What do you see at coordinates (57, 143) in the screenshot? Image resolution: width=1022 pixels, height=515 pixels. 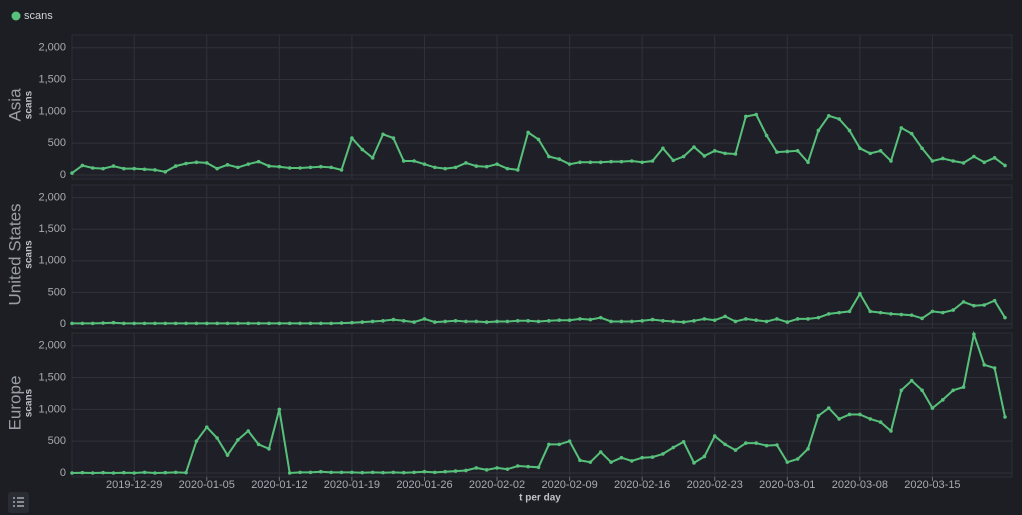 I see `y-tick-label: 500` at bounding box center [57, 143].